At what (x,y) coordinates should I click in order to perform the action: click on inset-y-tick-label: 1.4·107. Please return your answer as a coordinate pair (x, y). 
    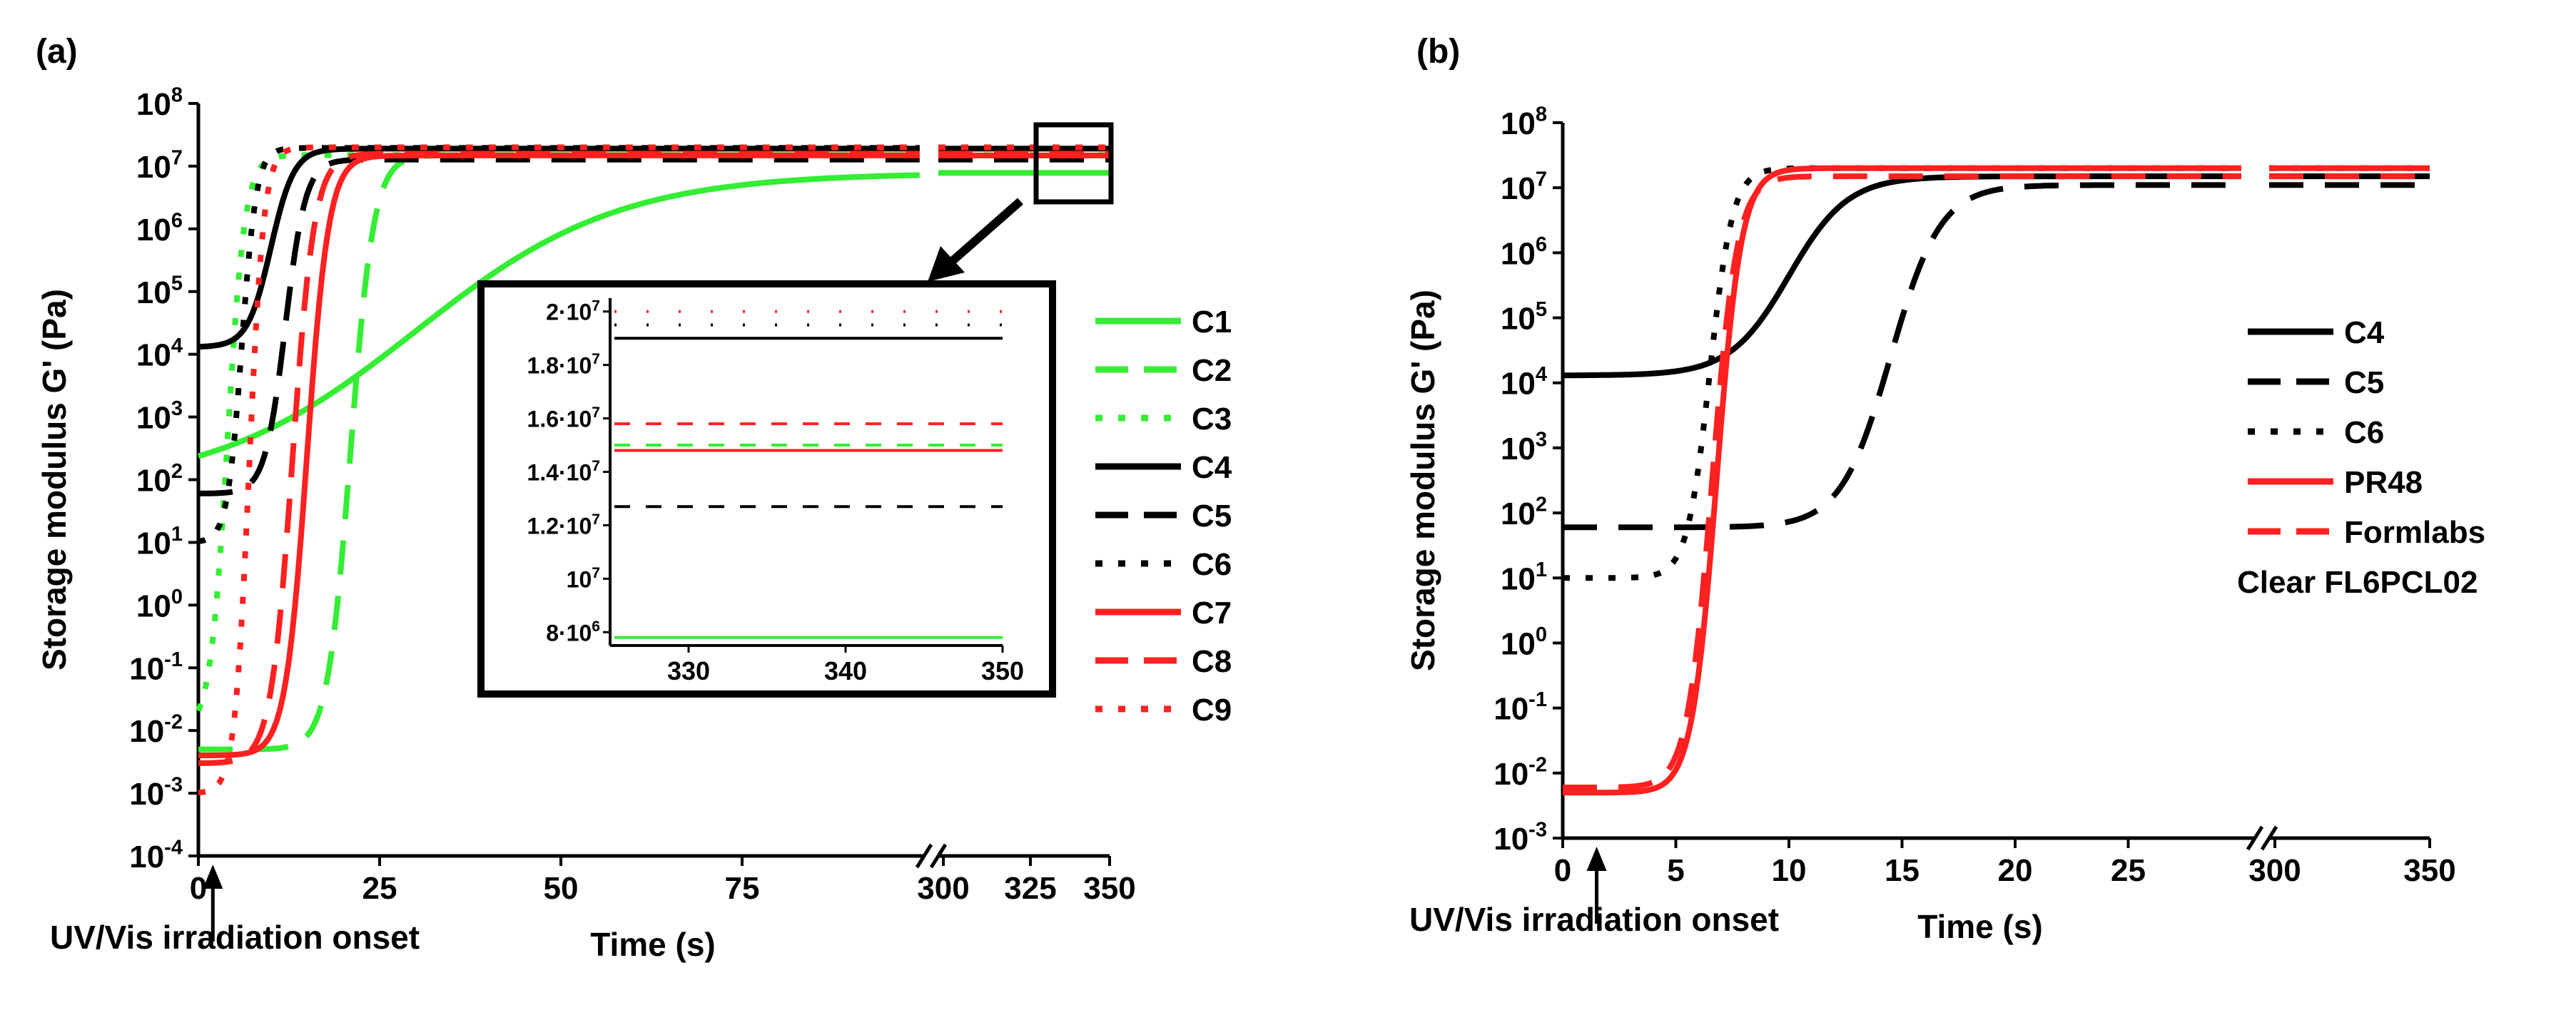
    Looking at the image, I should click on (563, 472).